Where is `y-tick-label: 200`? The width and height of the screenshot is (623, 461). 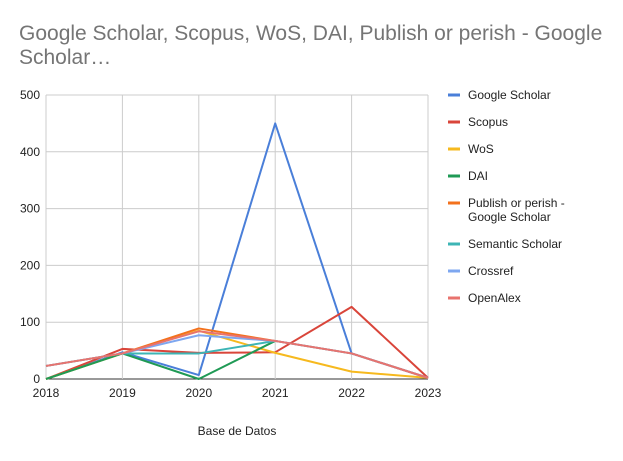
y-tick-label: 200 is located at coordinates (30, 265).